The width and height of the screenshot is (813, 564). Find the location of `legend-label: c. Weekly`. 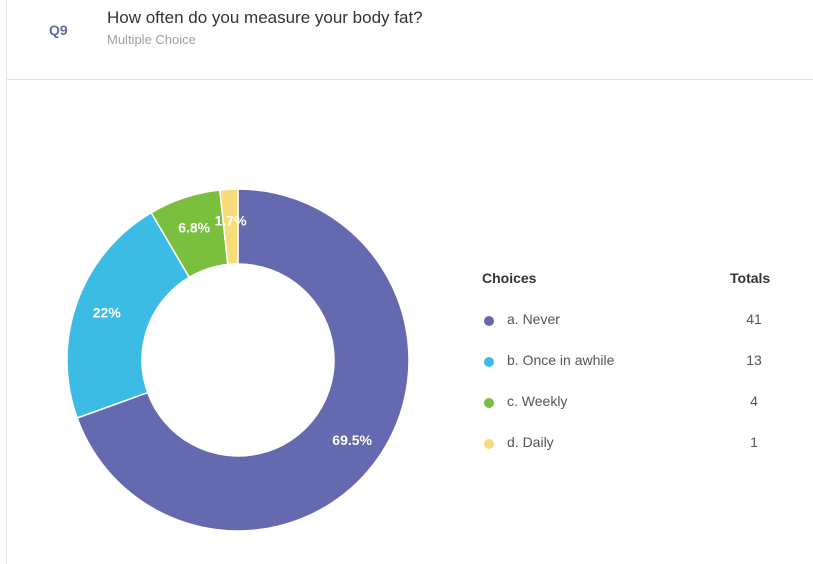

legend-label: c. Weekly is located at coordinates (537, 401).